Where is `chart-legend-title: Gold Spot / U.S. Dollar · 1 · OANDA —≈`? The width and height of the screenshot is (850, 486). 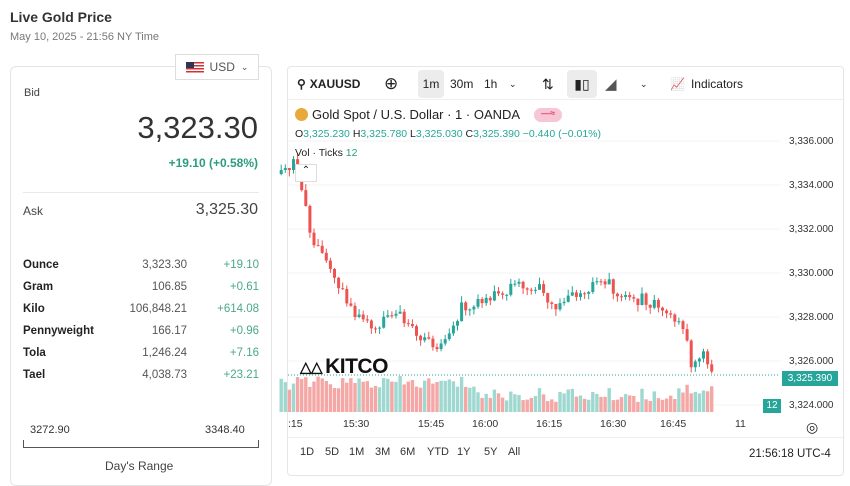
chart-legend-title: Gold Spot / U.S. Dollar · 1 · OANDA —≈ is located at coordinates (429, 114).